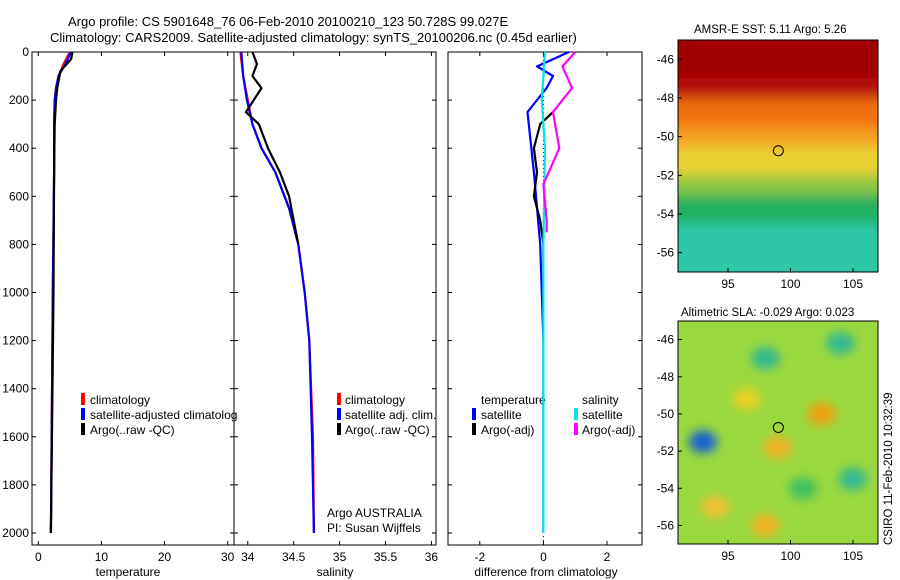  I want to click on y-tick-label: 1200, so click(15, 341).